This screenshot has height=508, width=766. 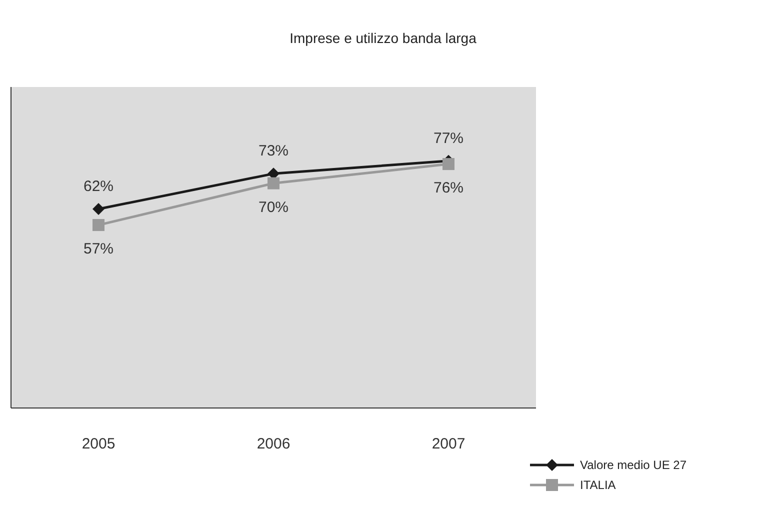 What do you see at coordinates (98, 186) in the screenshot?
I see `data-label: 62%` at bounding box center [98, 186].